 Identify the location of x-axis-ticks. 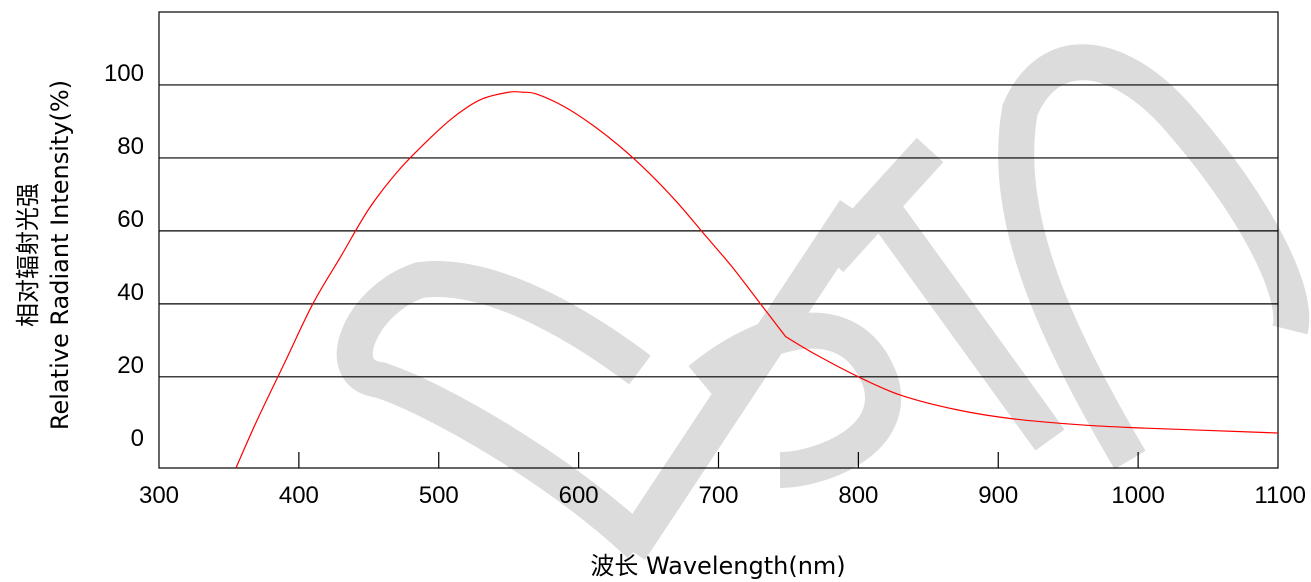
(718, 460).